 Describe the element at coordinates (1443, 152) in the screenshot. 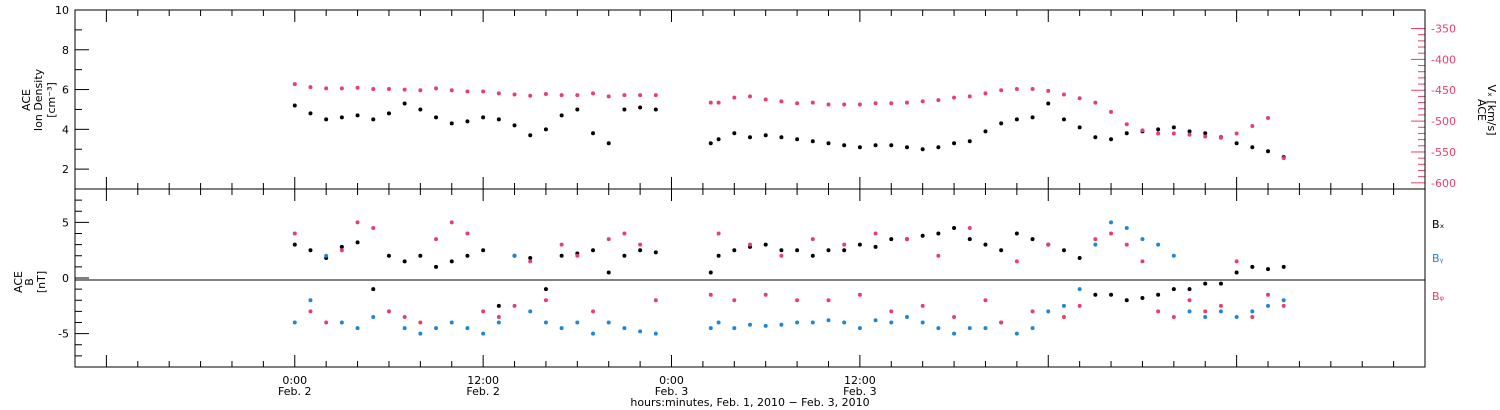

I see `velocity-tick-label-550: -550` at that location.